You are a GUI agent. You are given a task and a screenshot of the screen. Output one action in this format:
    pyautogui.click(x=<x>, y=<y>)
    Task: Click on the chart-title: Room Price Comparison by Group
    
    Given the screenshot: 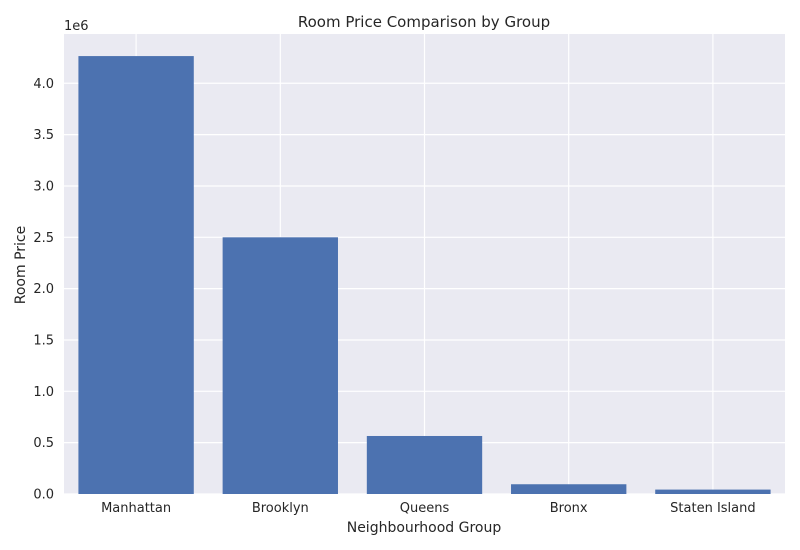 What is the action you would take?
    pyautogui.click(x=424, y=22)
    